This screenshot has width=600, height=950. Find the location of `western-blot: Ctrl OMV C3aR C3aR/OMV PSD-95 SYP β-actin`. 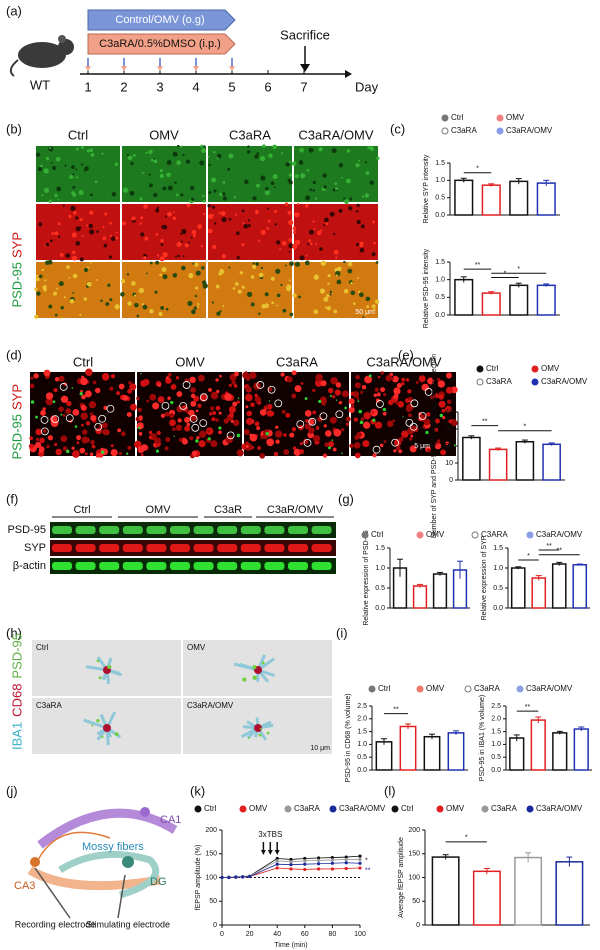

western-blot: Ctrl OMV C3aR C3aR/OMV PSD-95 SYP β-actin is located at coordinates (171, 539).